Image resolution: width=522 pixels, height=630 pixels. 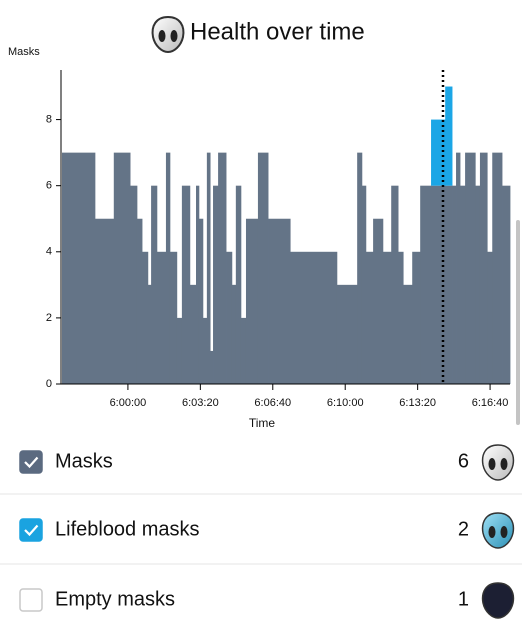 I want to click on x-tick-label: 6:16:40, so click(x=490, y=403).